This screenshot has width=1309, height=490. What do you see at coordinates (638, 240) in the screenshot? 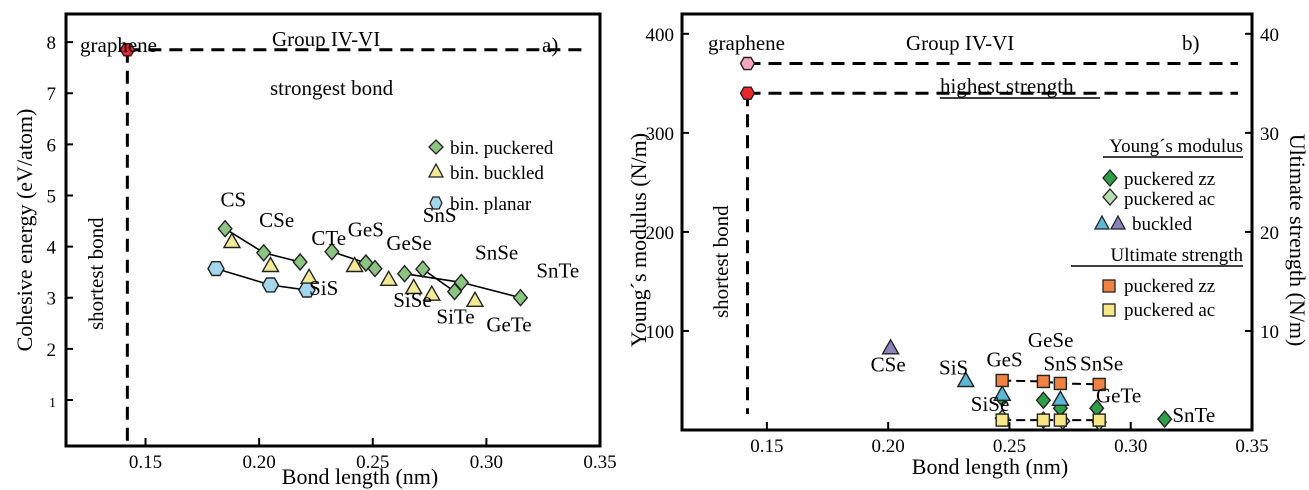
I see `panel-b-ylabel: Young´s modulus (N/m)` at bounding box center [638, 240].